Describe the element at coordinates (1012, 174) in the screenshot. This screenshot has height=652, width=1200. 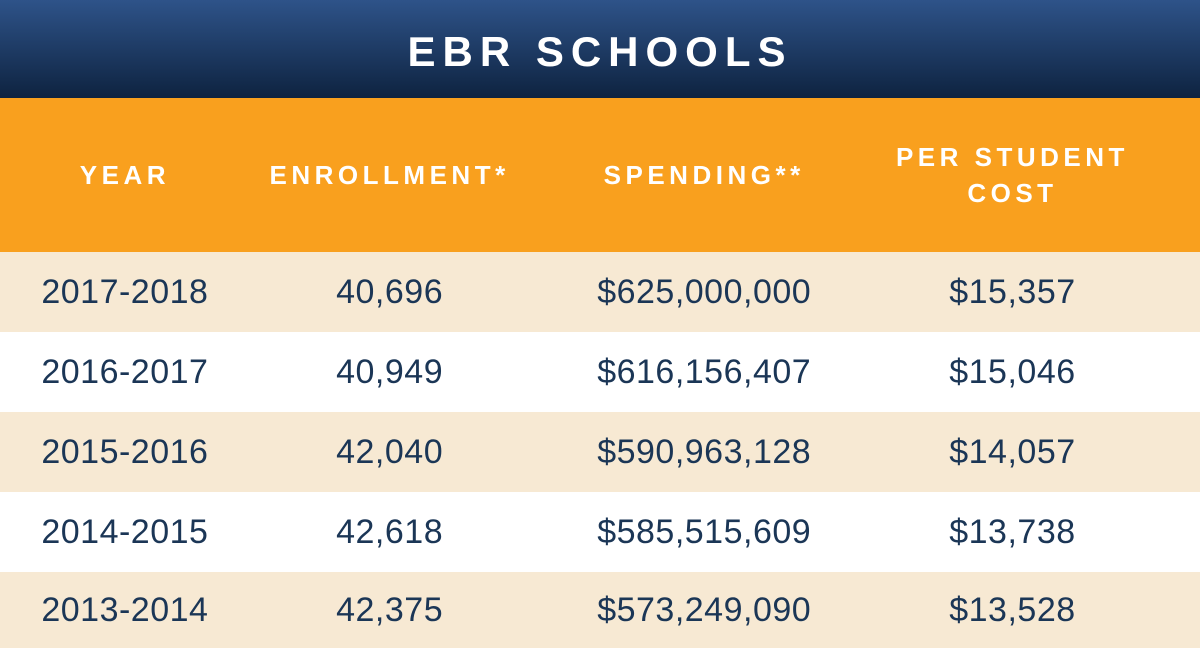
I see `column-header-per-student-cost: PER STUDENT COST` at that location.